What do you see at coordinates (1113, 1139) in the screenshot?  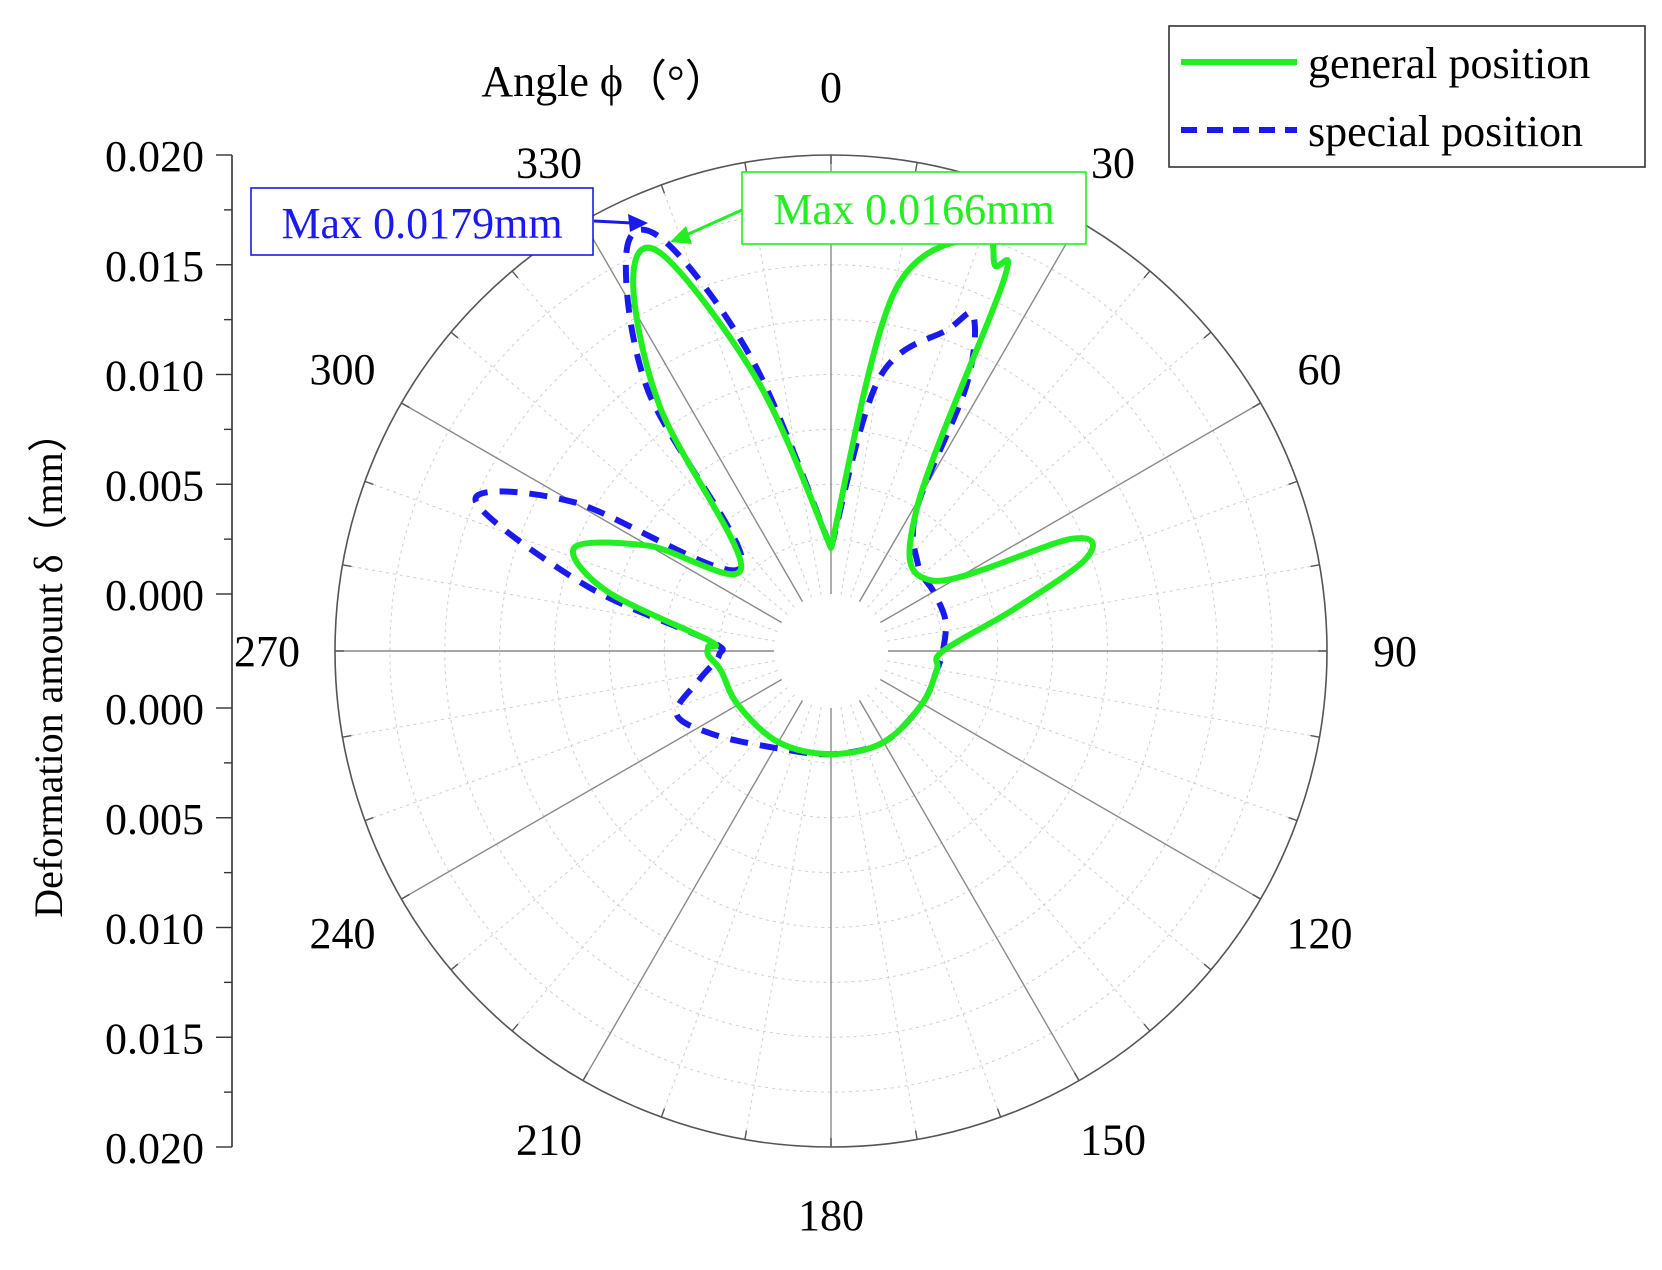 I see `angle-tick-150: 150` at bounding box center [1113, 1139].